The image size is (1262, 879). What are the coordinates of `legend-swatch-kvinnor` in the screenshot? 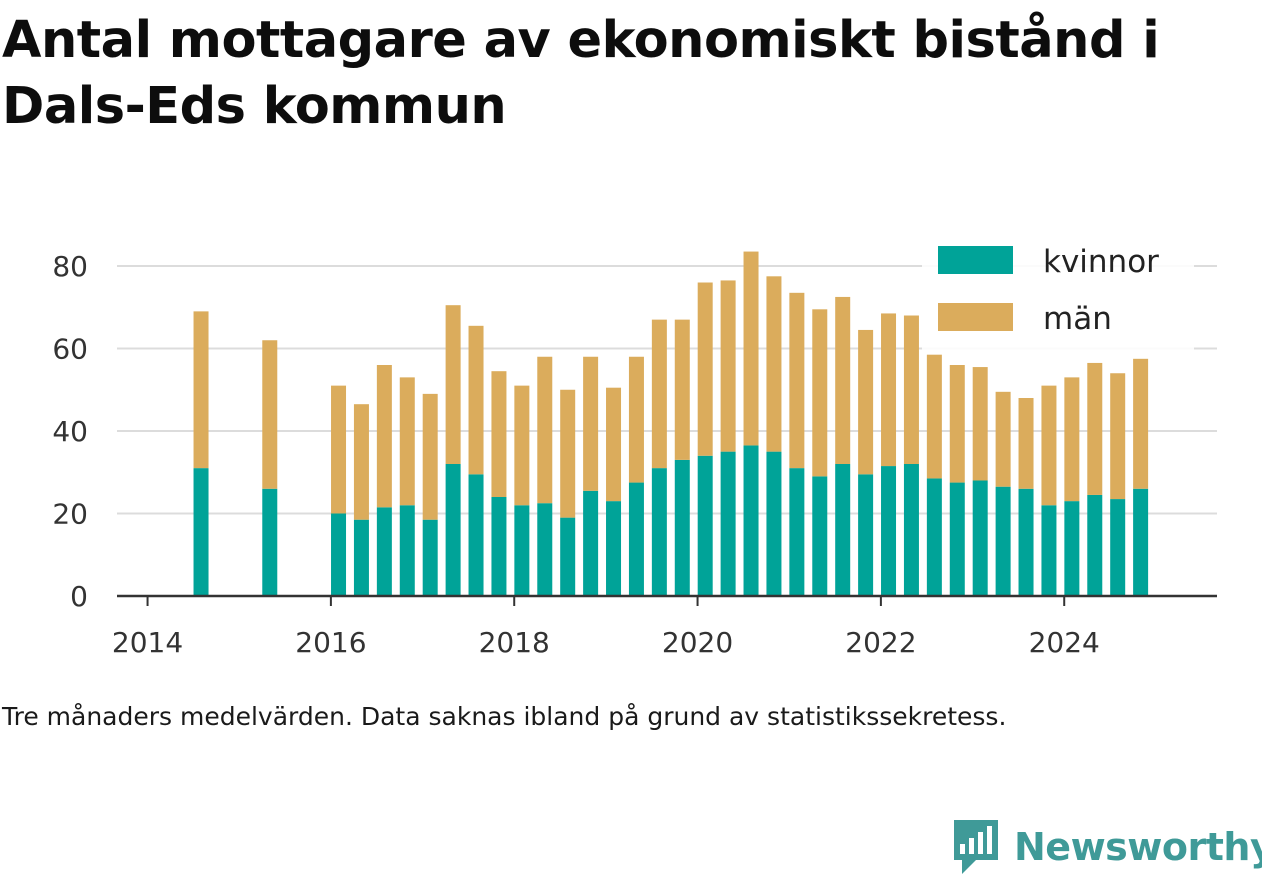 It's located at (975, 260).